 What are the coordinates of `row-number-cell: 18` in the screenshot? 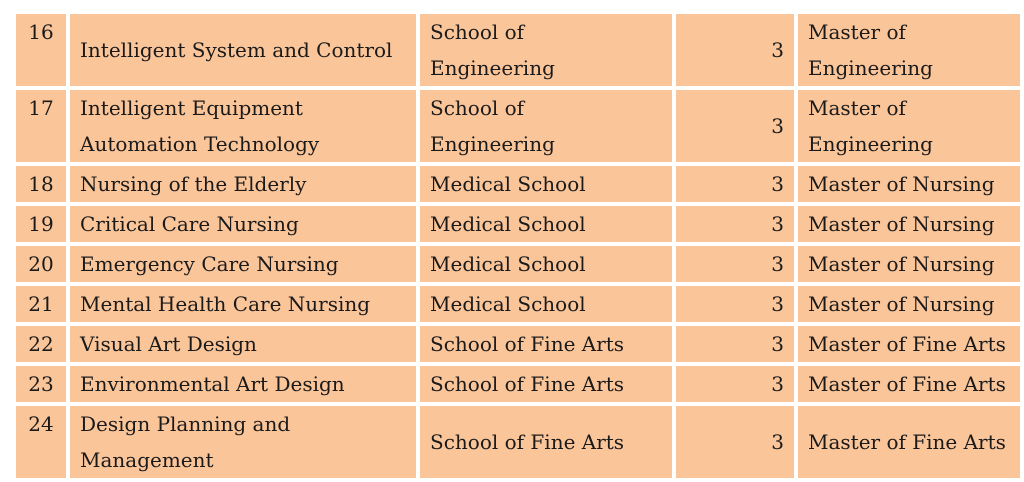 It's located at (41, 184).